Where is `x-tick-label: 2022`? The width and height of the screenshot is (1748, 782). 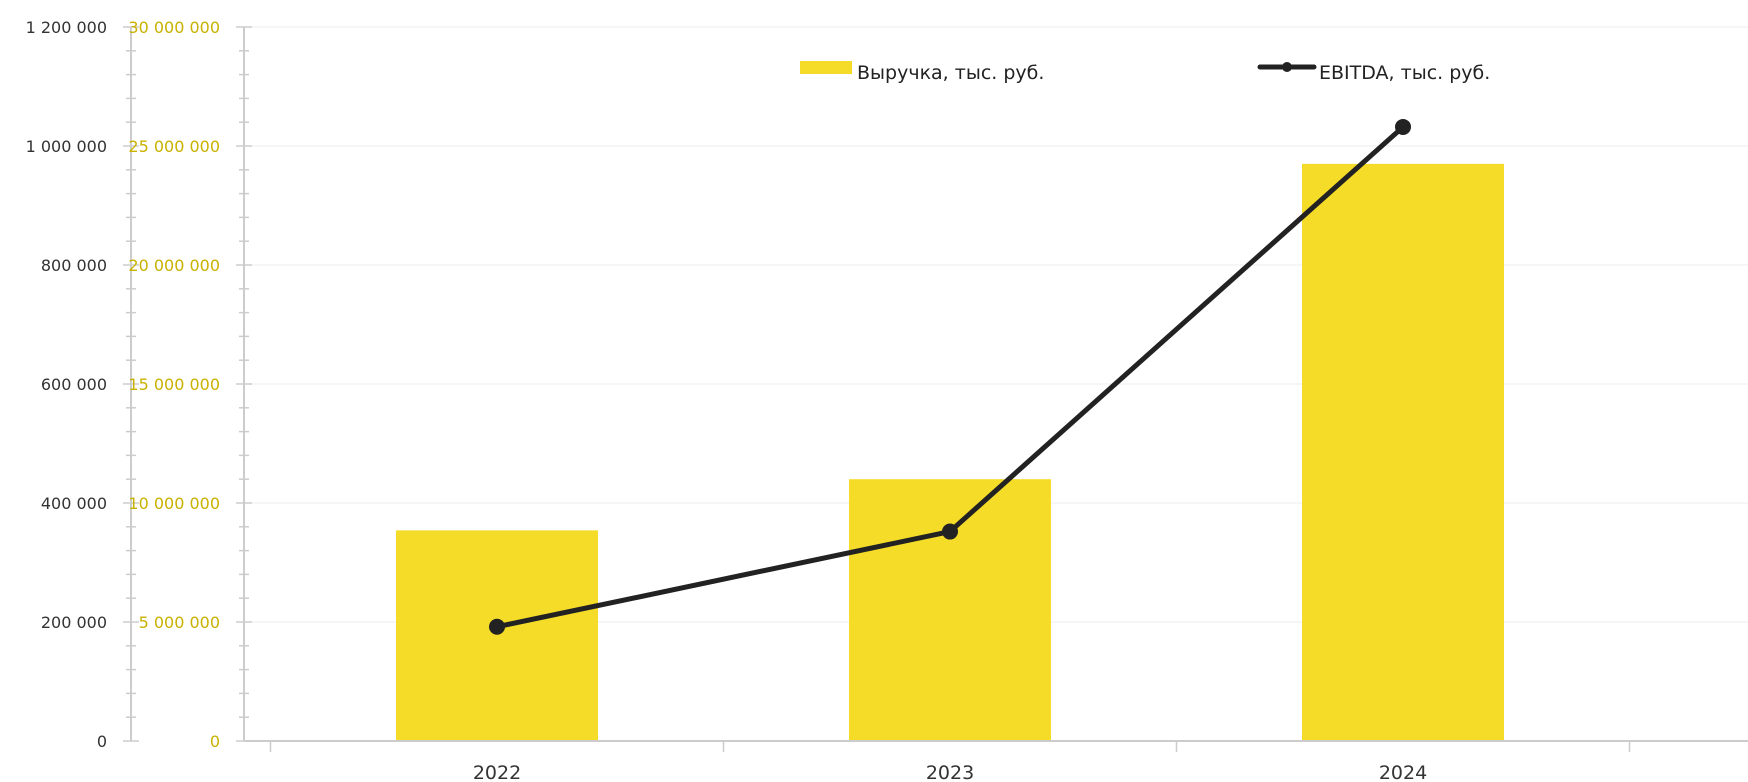 x-tick-label: 2022 is located at coordinates (497, 772).